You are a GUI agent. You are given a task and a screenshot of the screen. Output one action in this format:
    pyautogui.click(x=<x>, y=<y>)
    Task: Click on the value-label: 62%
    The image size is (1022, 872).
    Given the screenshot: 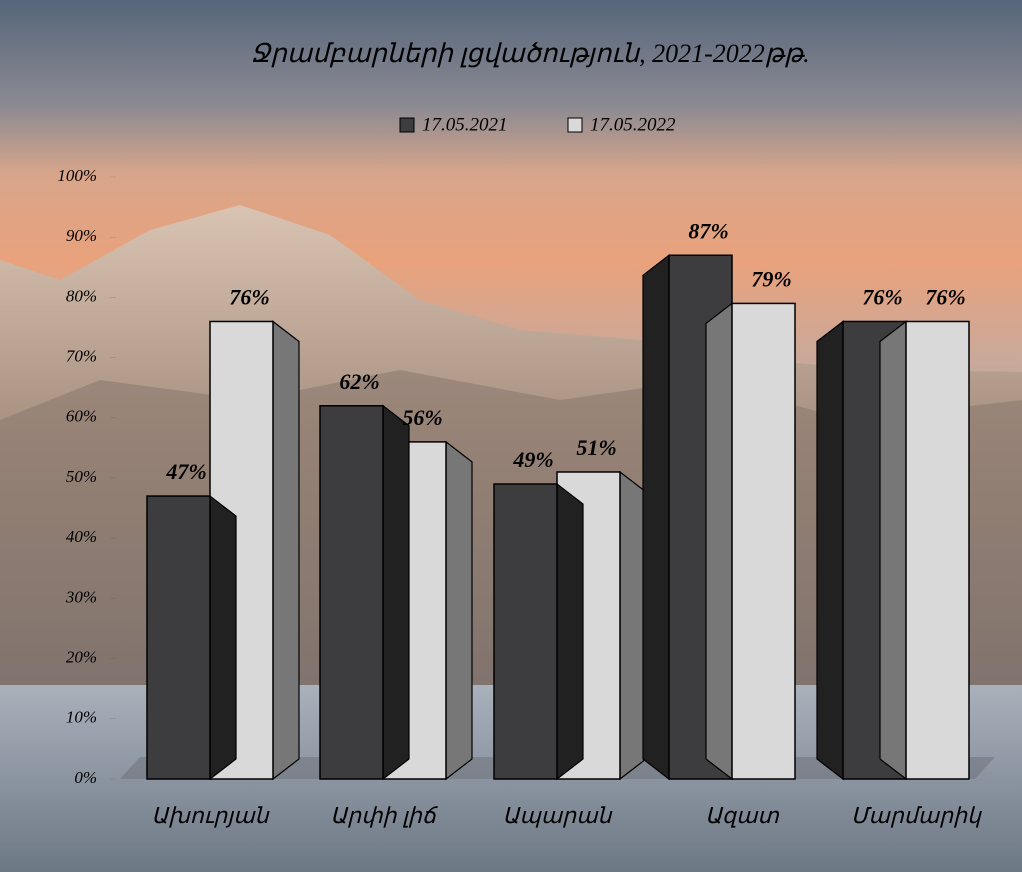 What is the action you would take?
    pyautogui.click(x=359, y=381)
    